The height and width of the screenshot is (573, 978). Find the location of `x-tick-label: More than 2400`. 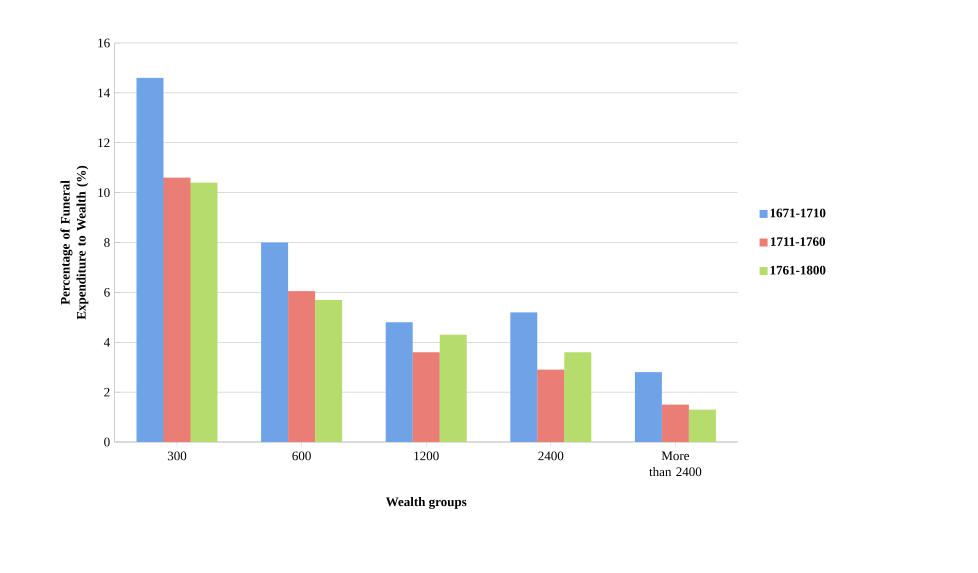

x-tick-label: More than 2400 is located at coordinates (675, 464).